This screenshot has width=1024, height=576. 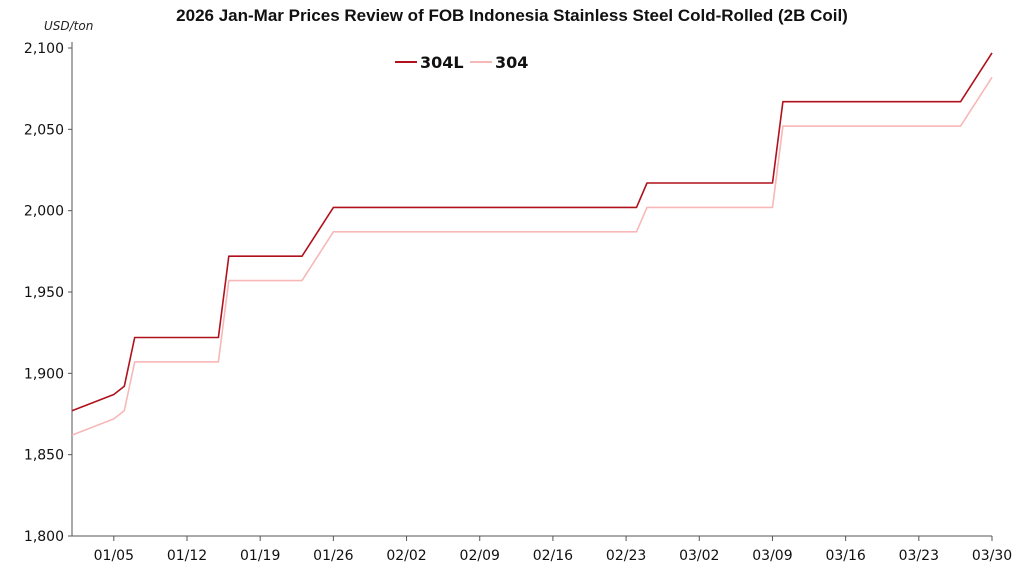 What do you see at coordinates (919, 556) in the screenshot?
I see `x-tick-label: 03/23` at bounding box center [919, 556].